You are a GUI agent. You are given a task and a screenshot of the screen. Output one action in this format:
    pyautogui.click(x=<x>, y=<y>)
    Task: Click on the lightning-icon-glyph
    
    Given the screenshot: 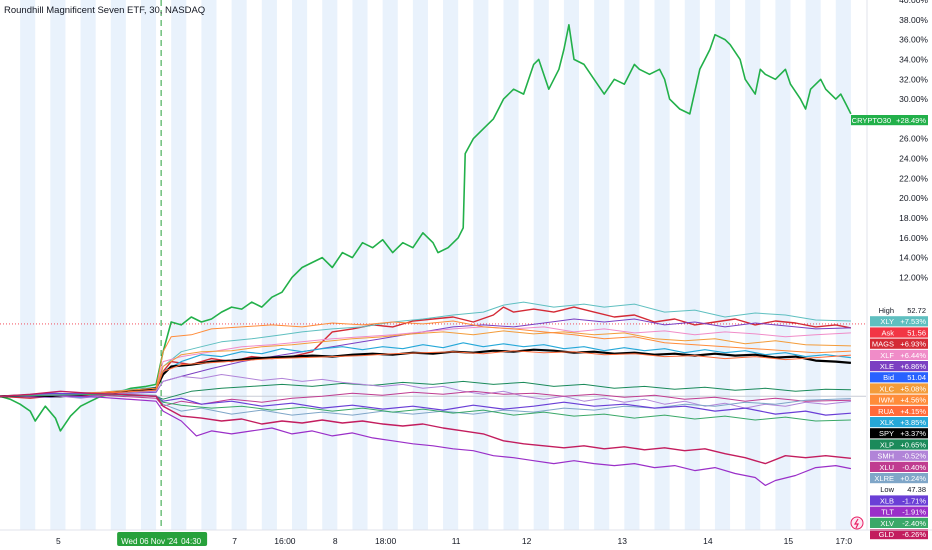 What is the action you would take?
    pyautogui.click(x=856, y=523)
    